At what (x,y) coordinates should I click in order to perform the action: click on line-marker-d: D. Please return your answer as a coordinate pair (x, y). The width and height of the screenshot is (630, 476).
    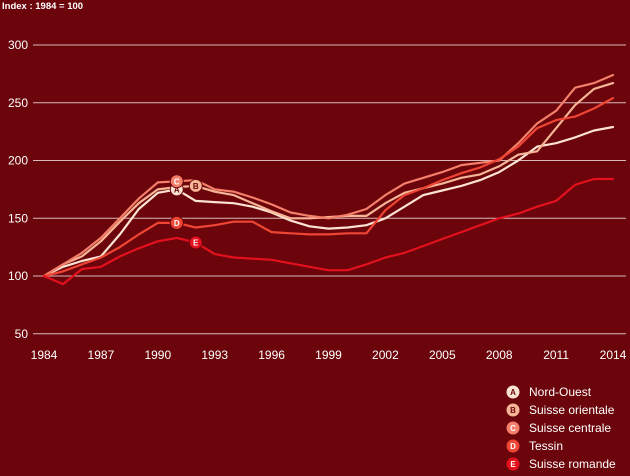
    Looking at the image, I should click on (176, 222).